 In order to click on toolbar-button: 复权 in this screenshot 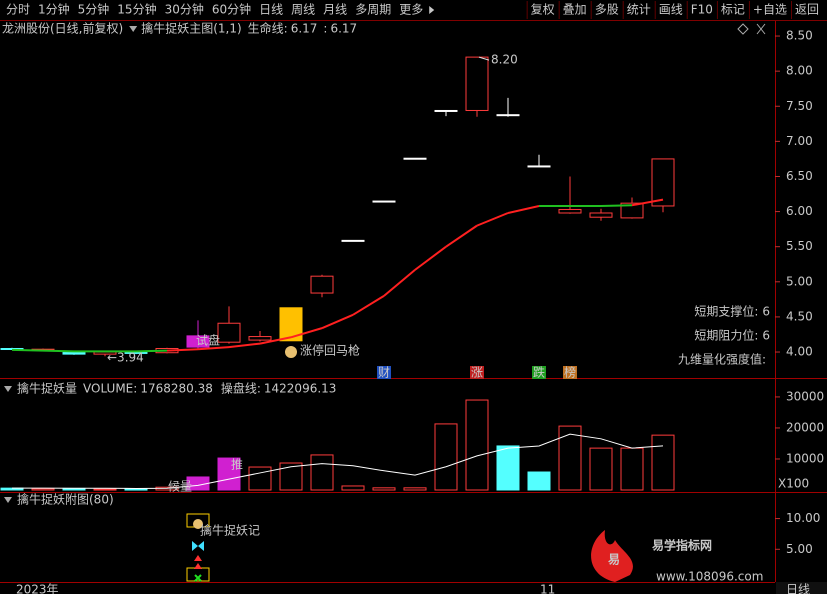, I will do `click(543, 10)`.